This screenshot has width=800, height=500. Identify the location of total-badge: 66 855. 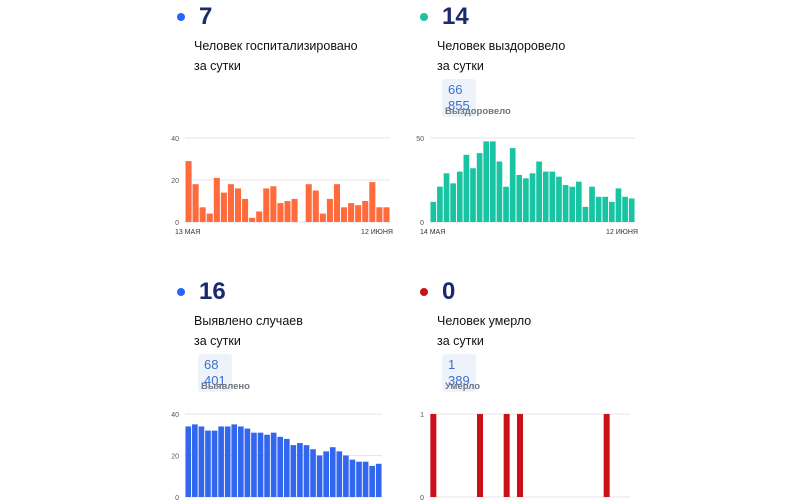
(459, 98).